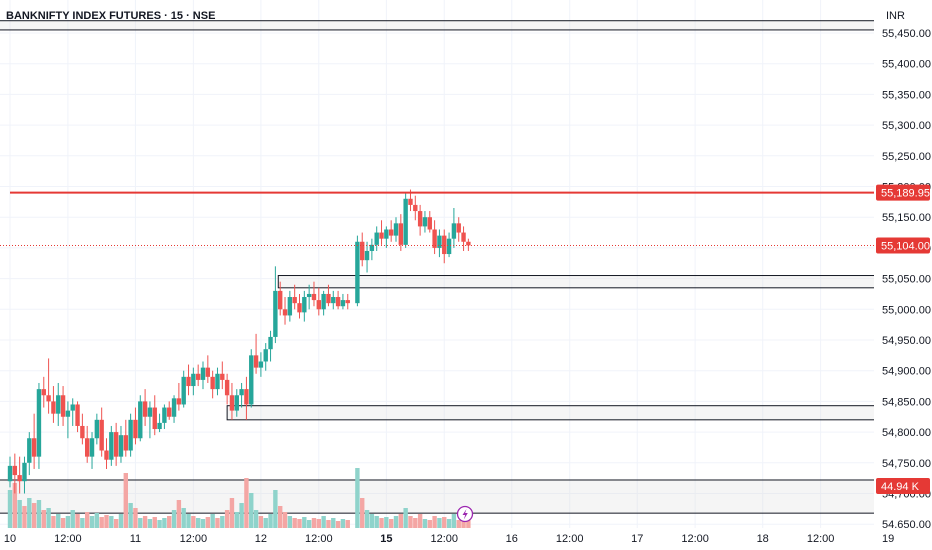 This screenshot has height=550, width=932. What do you see at coordinates (906, 34) in the screenshot?
I see `price-tick-label: 55,450.00` at bounding box center [906, 34].